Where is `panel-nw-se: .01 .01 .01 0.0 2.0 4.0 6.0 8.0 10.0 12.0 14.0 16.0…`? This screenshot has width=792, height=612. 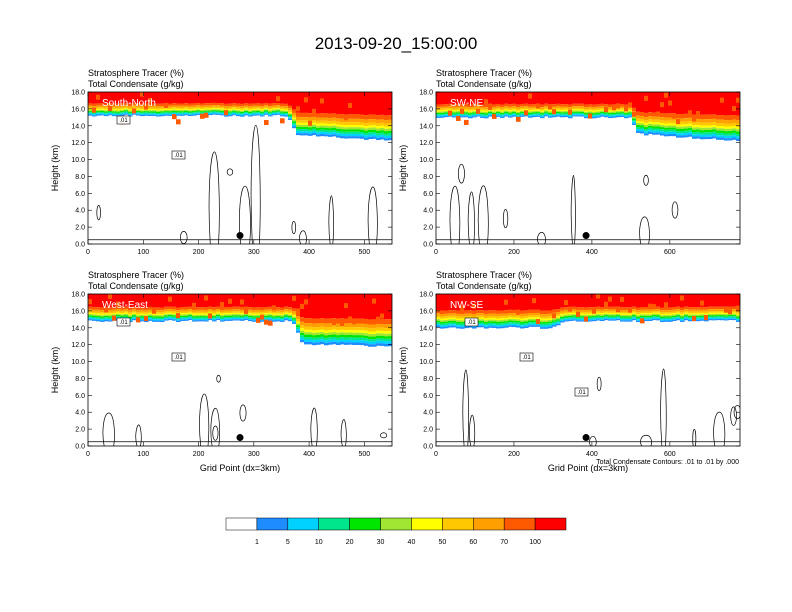 panel-nw-se: .01 .01 .01 0.0 2.0 4.0 6.0 8.0 10.0 12.0 14.0 16.0… is located at coordinates (569, 371).